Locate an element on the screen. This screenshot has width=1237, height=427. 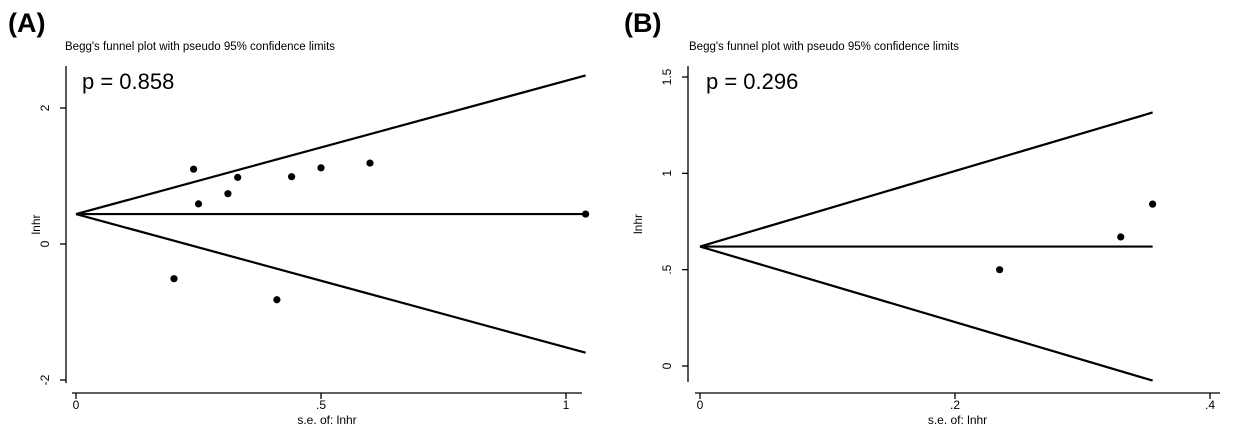
x-tick-label: .4 is located at coordinates (1210, 405).